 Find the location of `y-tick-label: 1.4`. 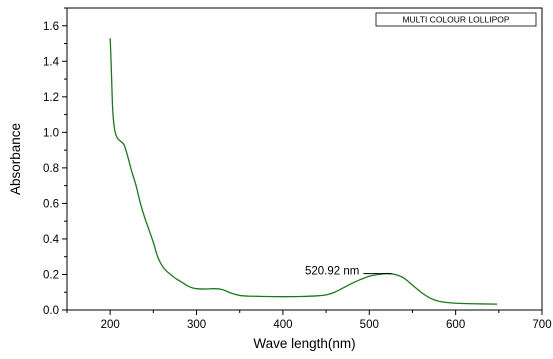

y-tick-label: 1.4 is located at coordinates (51, 62).